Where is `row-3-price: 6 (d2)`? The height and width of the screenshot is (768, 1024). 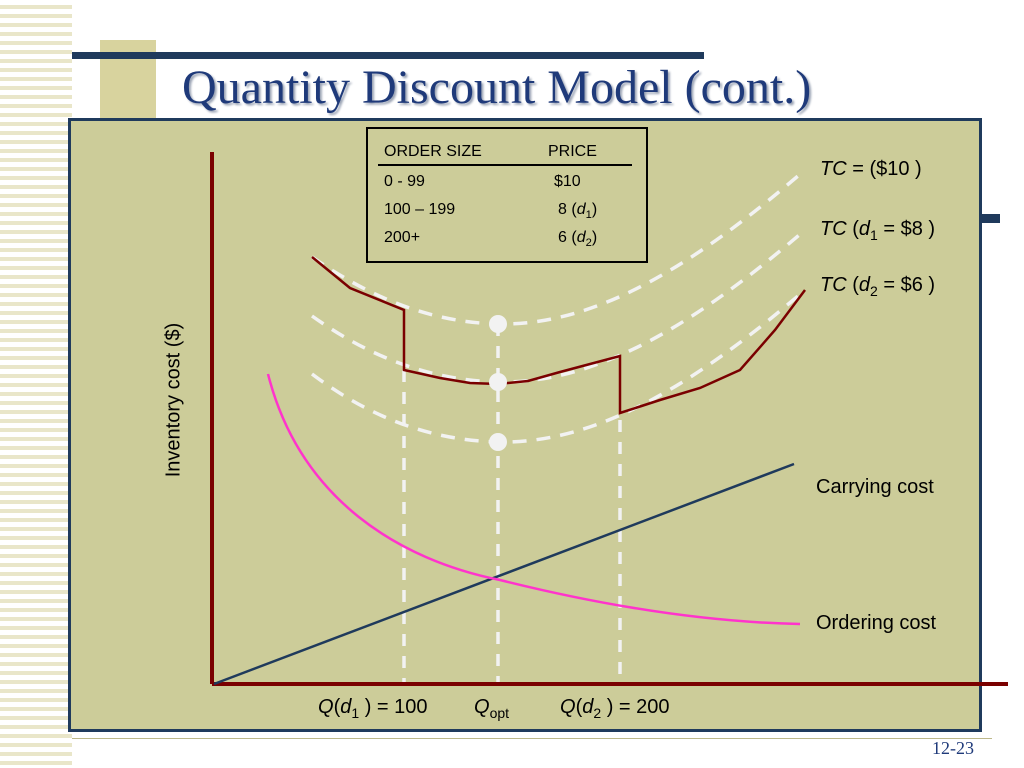
row-3-price: 6 (d2) is located at coordinates (578, 239).